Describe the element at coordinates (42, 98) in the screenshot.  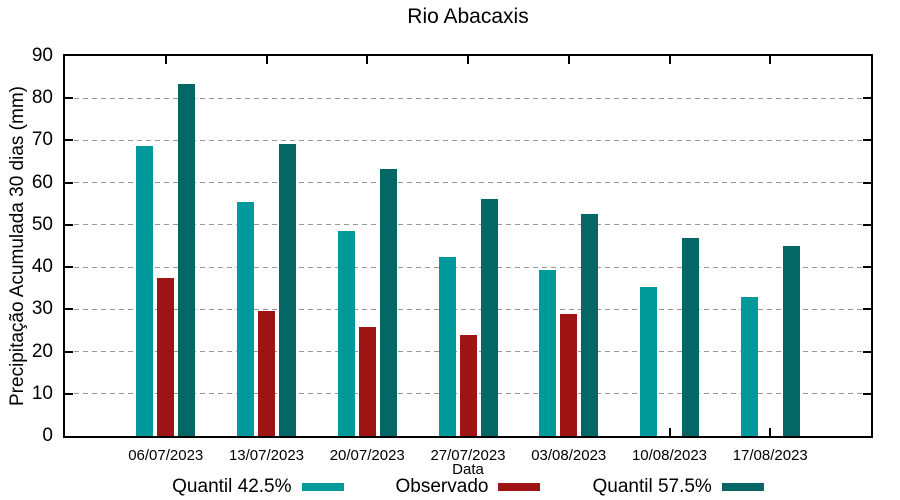
I see `y-tick-label: 80` at that location.